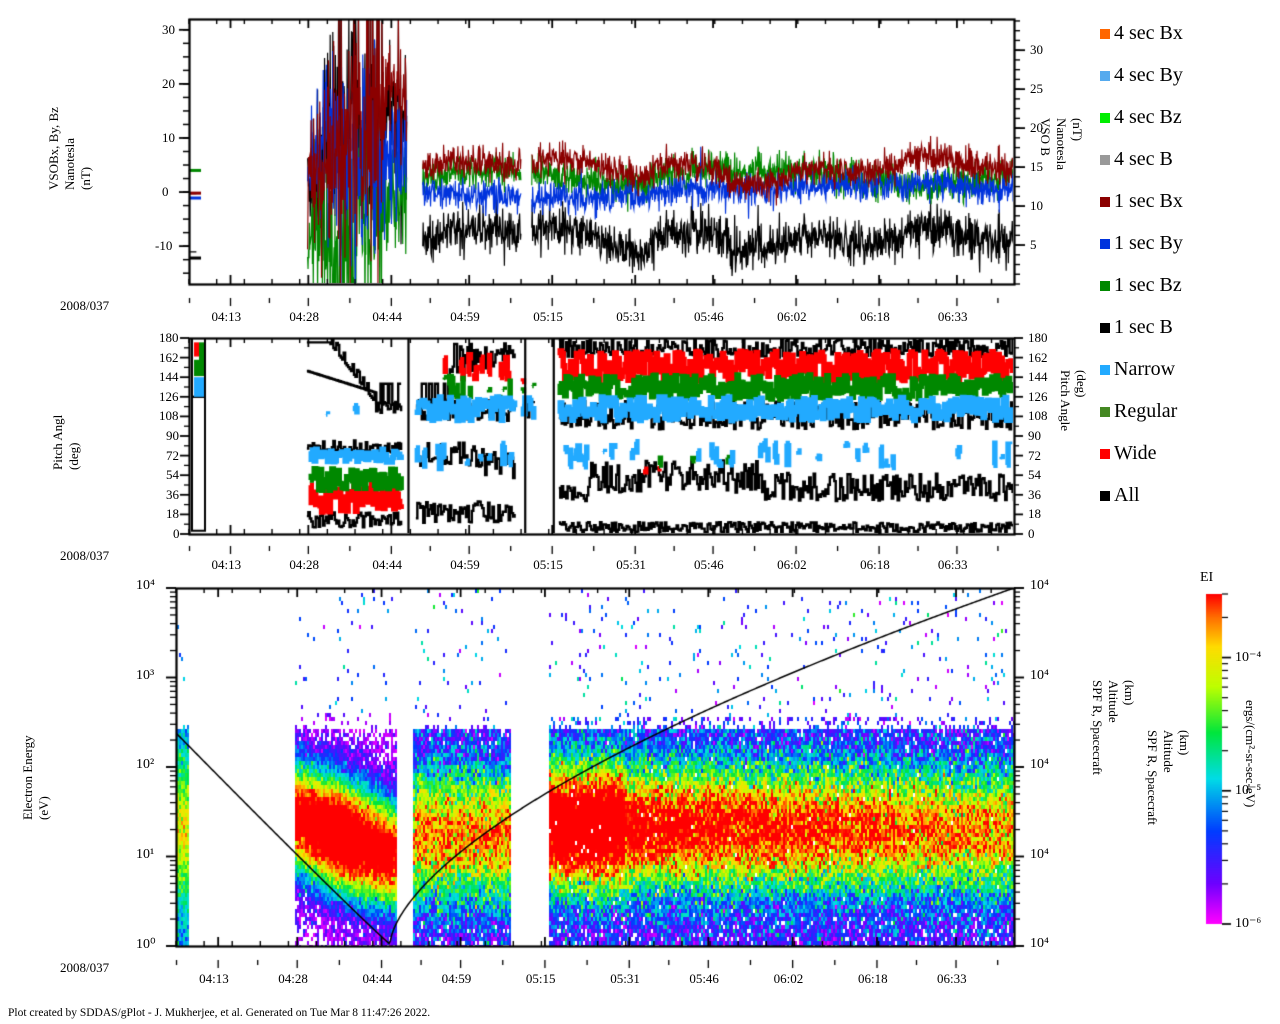 This screenshot has width=1280, height=1024. What do you see at coordinates (1061, 144) in the screenshot?
I see `y-axis-title-right-panel1: Nanotesla` at bounding box center [1061, 144].